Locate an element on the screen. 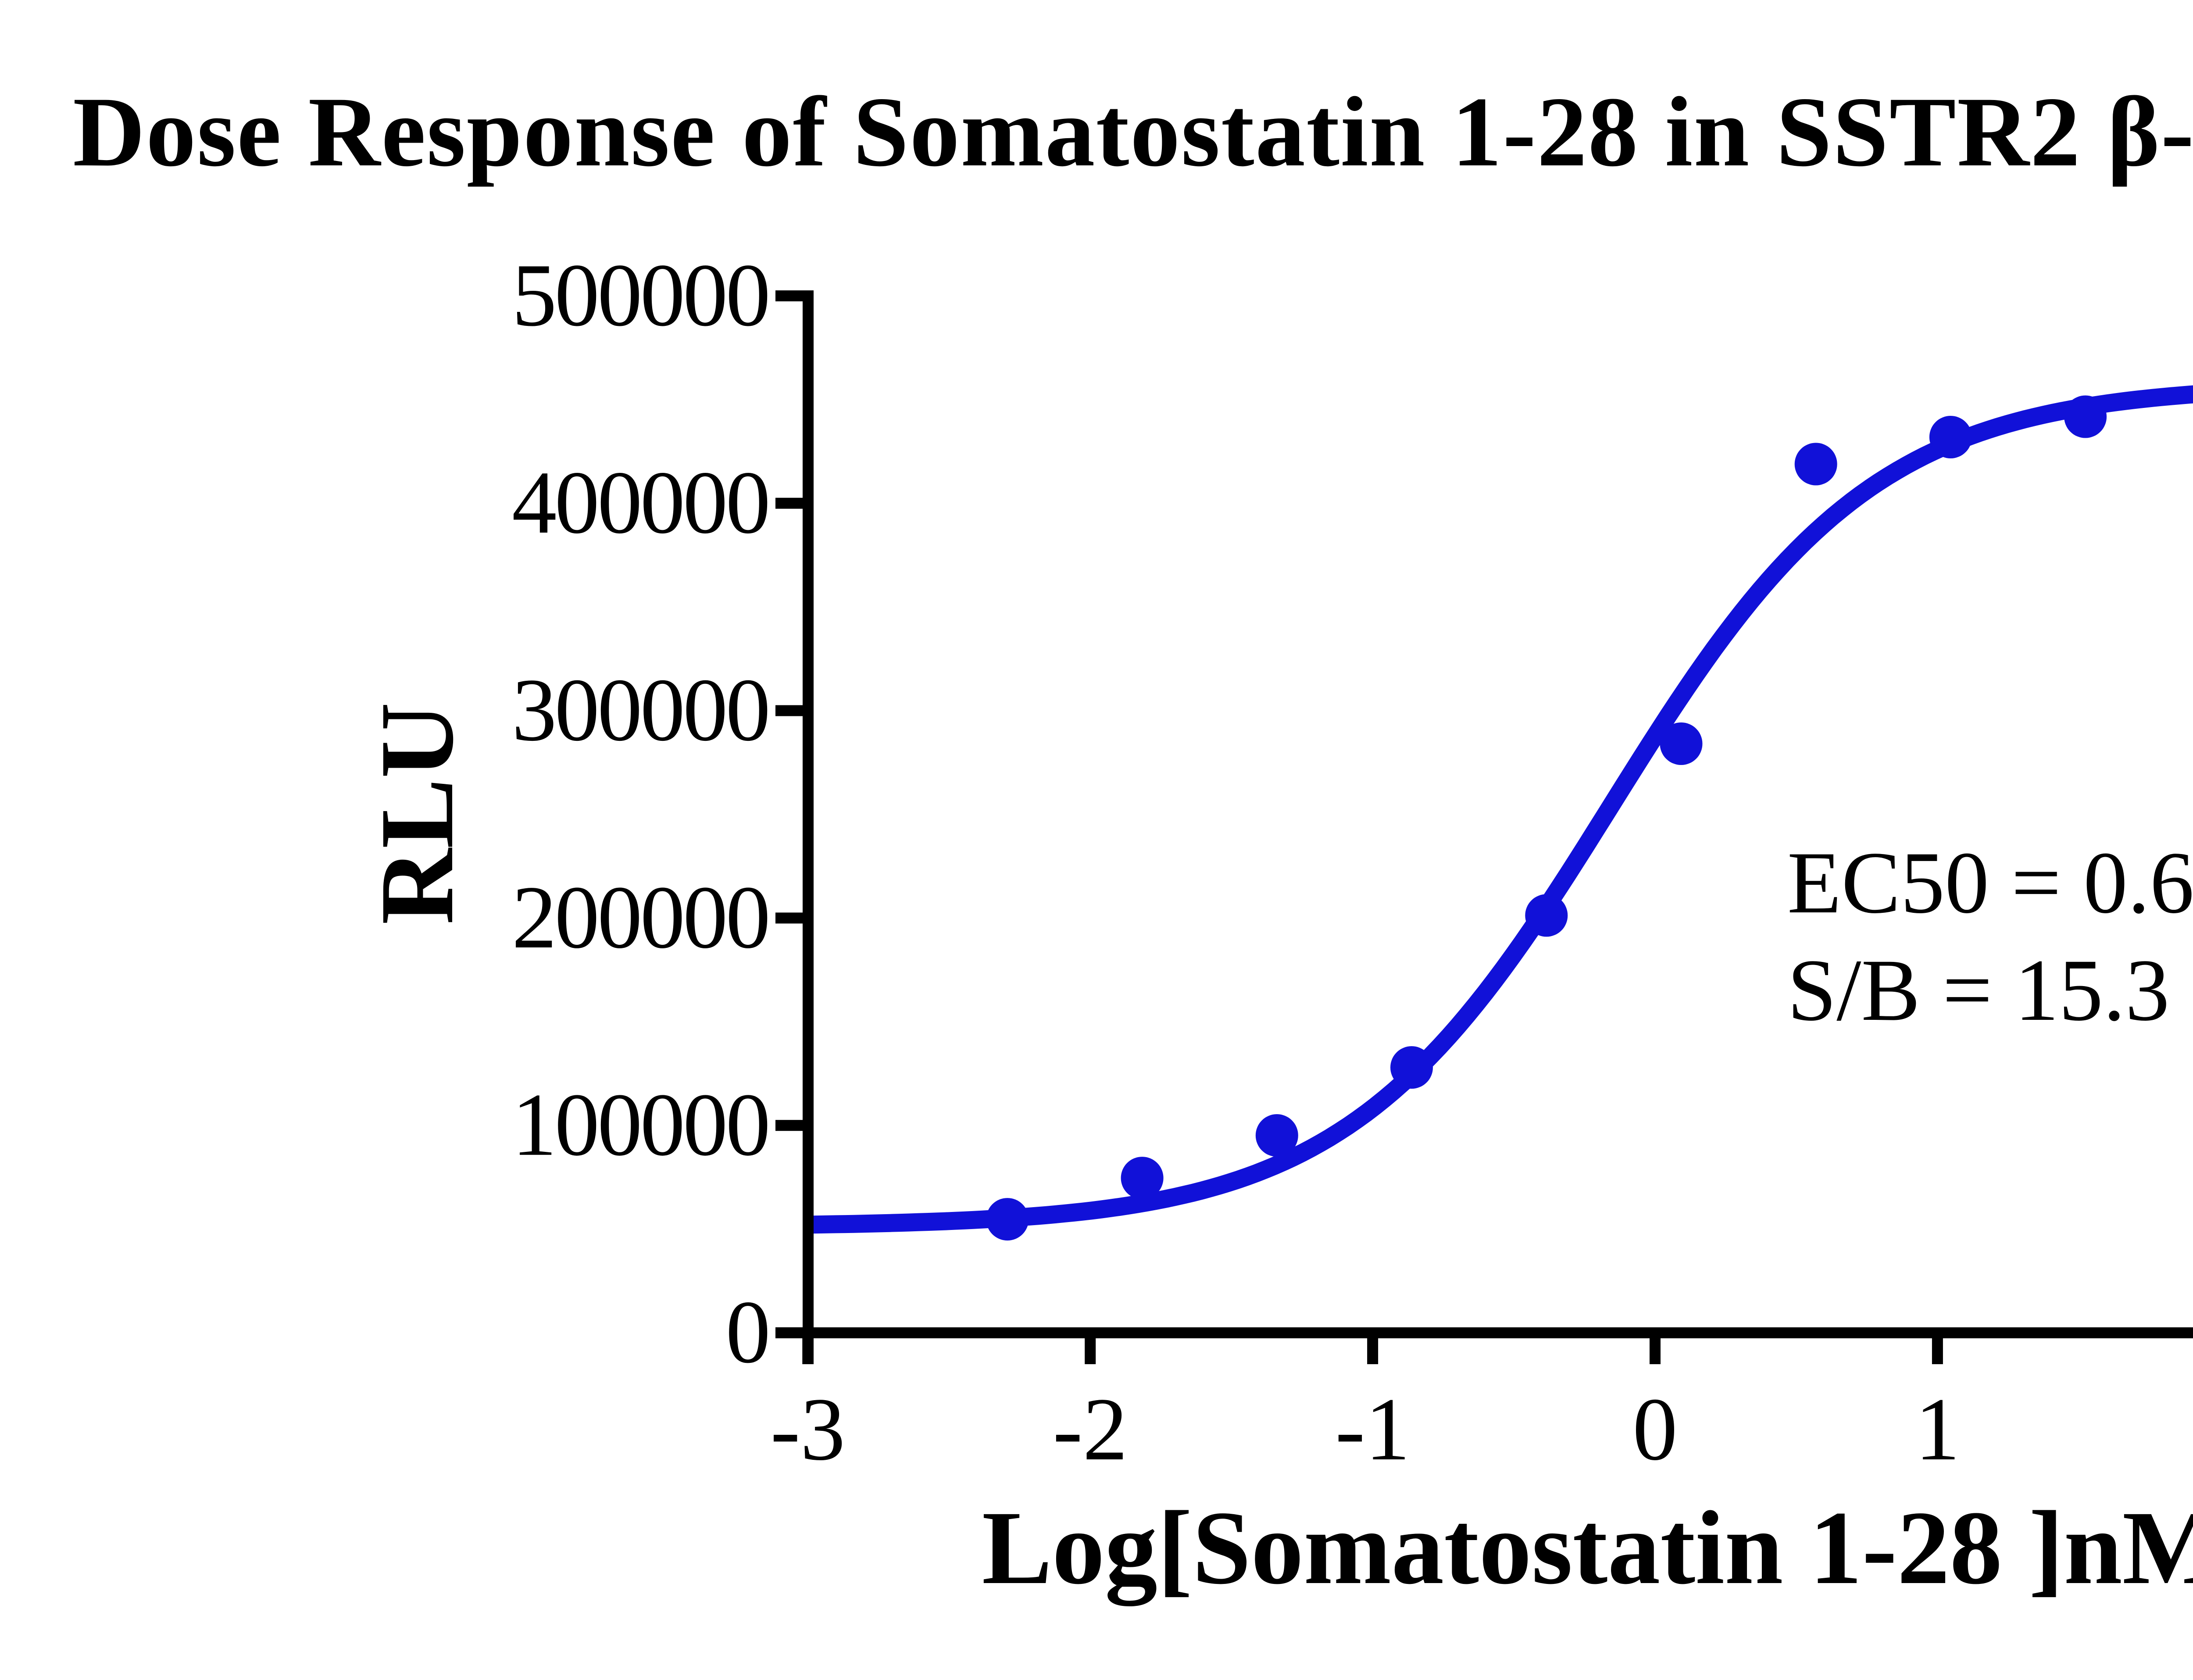  svg-text: S/B = 15.3 is located at coordinates (1978, 990).